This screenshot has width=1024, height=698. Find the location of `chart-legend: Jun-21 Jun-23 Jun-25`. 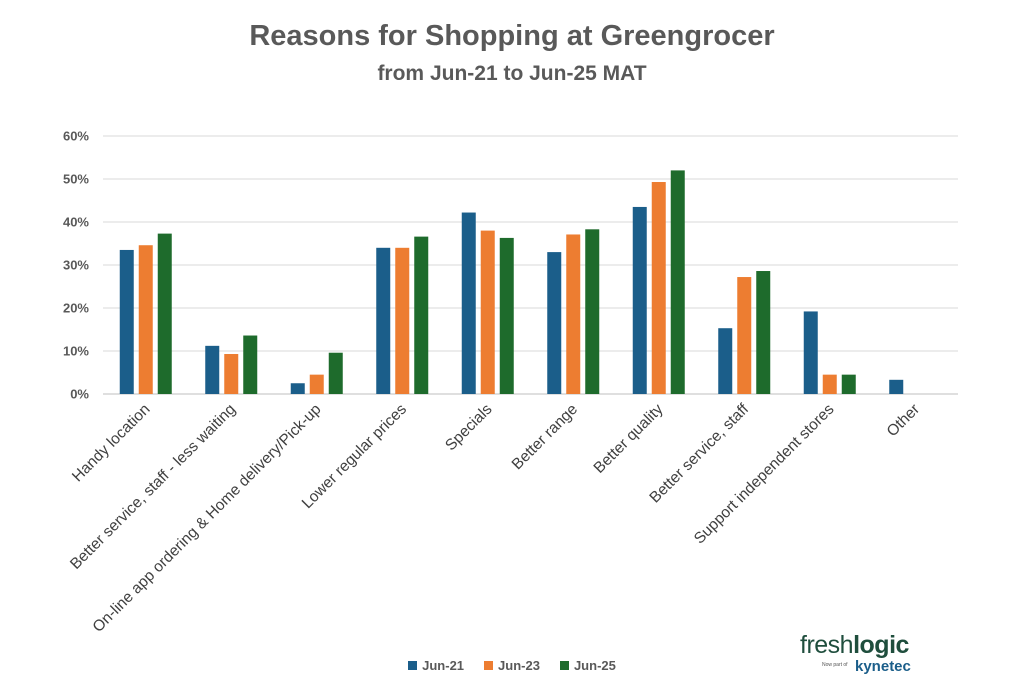

chart-legend: Jun-21 Jun-23 Jun-25 is located at coordinates (512, 665).